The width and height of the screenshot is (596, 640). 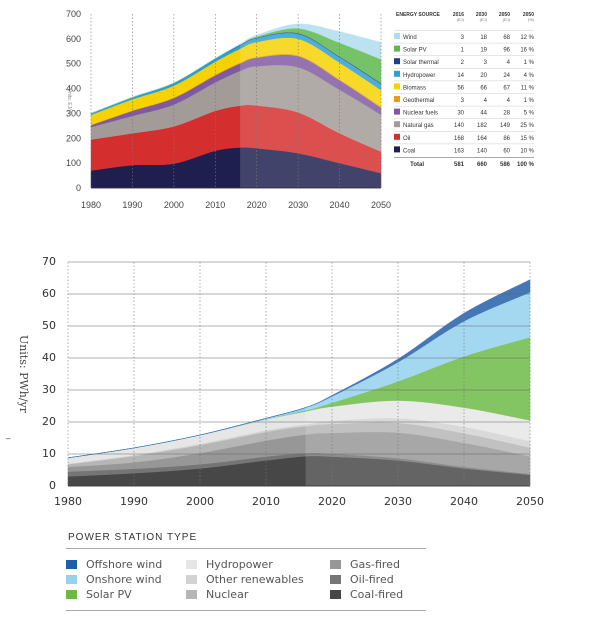 What do you see at coordinates (414, 88) in the screenshot?
I see `table-cell: Biomass` at bounding box center [414, 88].